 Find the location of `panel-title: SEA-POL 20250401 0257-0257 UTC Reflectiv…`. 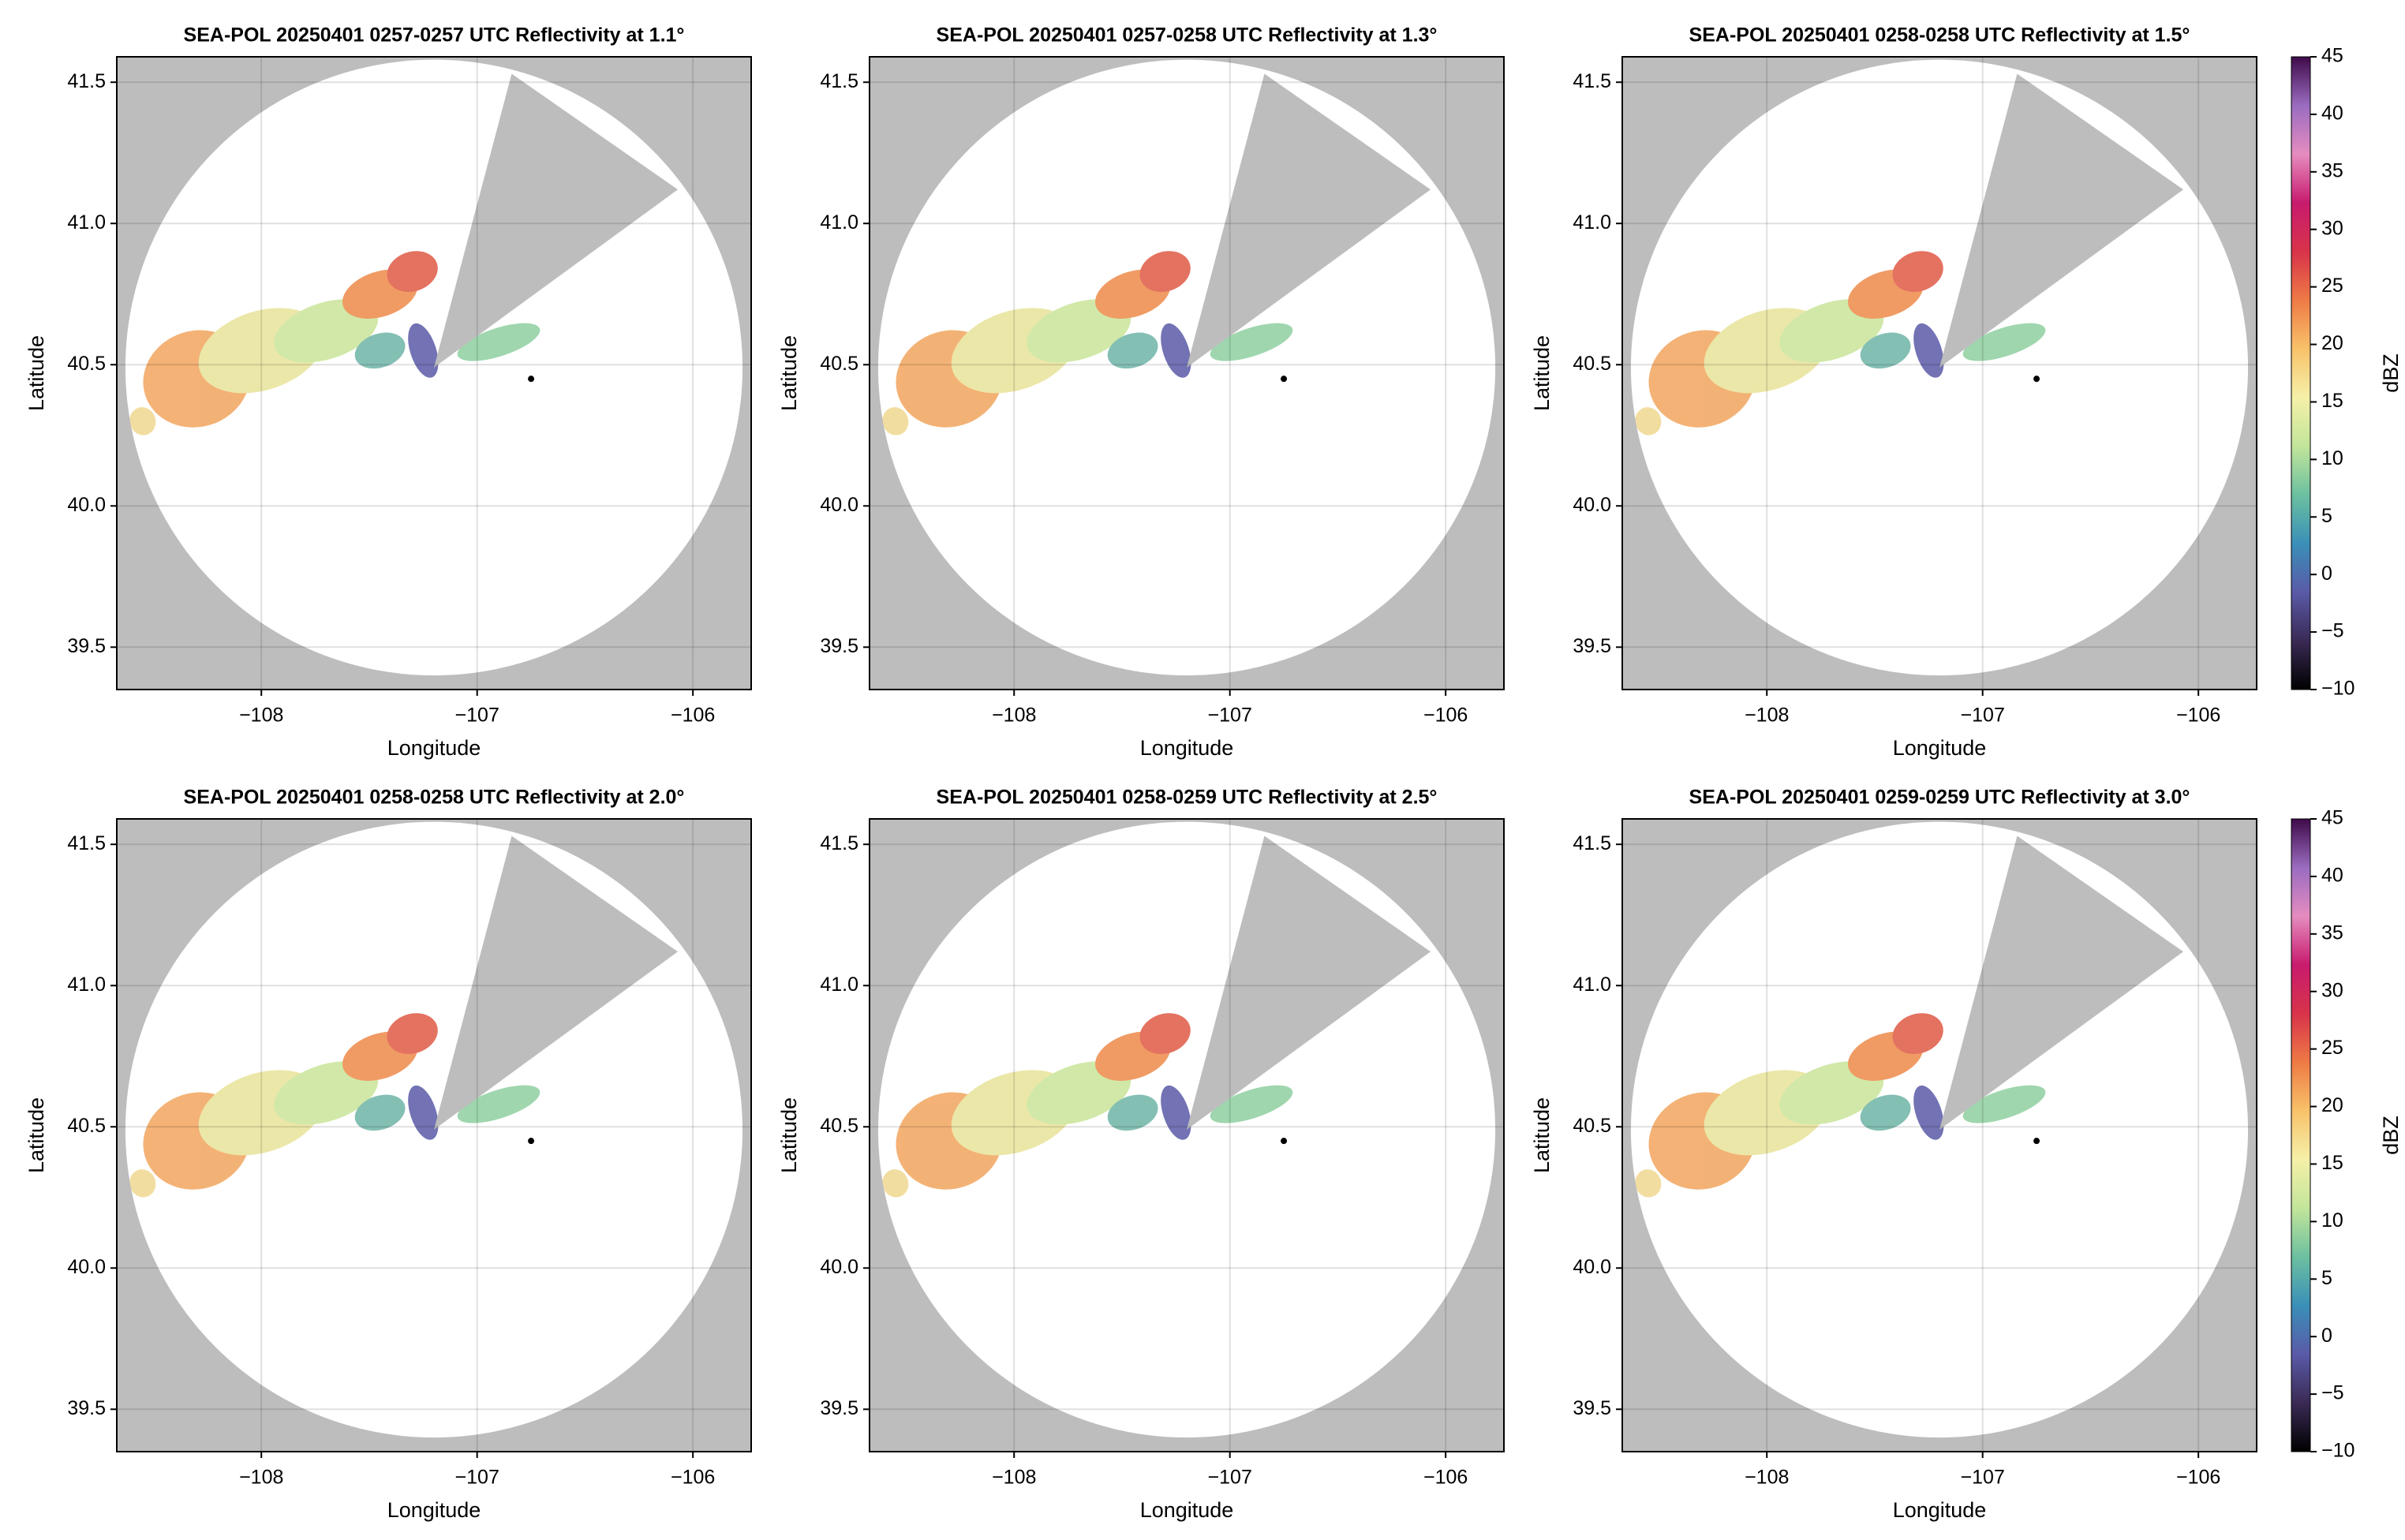

panel-title: SEA-POL 20250401 0257-0257 UTC Reflectiv… is located at coordinates (435, 35).